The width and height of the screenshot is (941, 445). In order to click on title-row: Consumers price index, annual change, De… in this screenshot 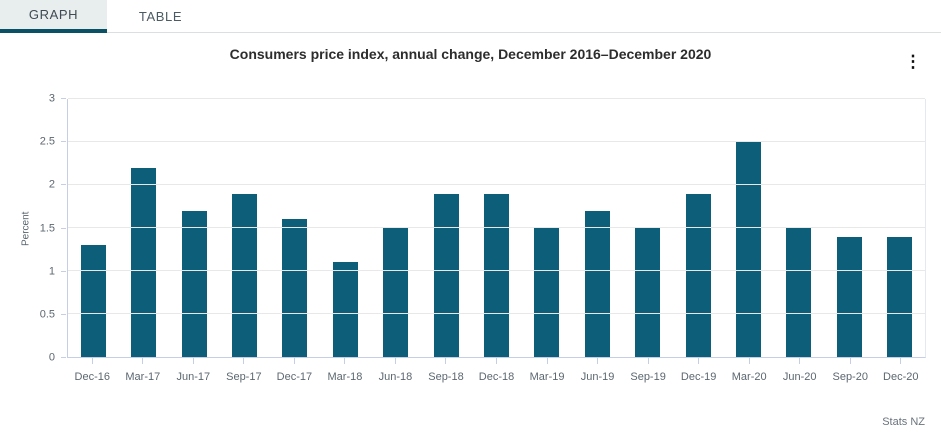, I will do `click(470, 55)`.